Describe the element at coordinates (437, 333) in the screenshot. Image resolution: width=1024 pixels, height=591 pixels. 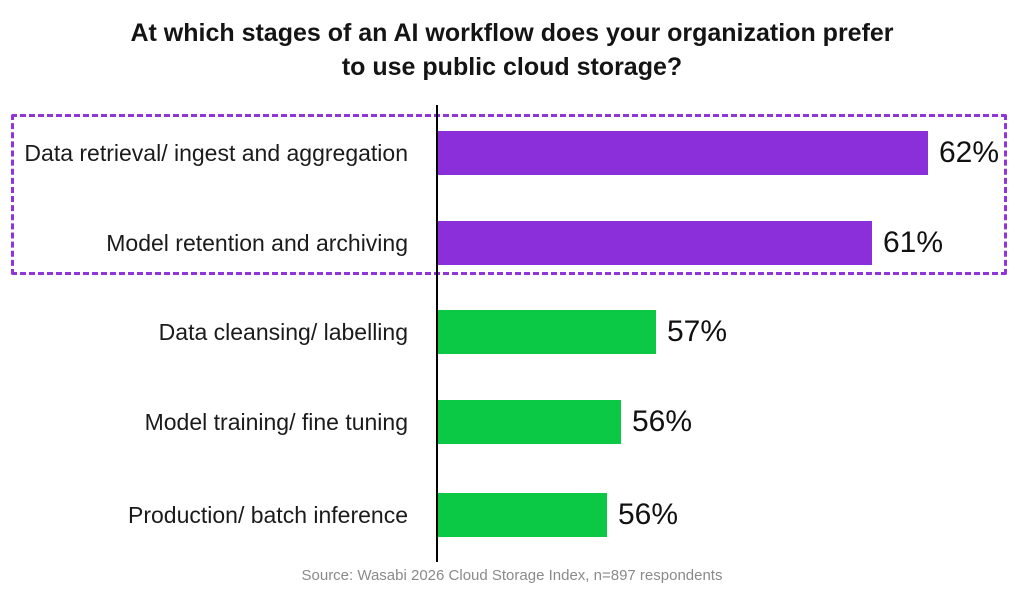
I see `axis-line` at that location.